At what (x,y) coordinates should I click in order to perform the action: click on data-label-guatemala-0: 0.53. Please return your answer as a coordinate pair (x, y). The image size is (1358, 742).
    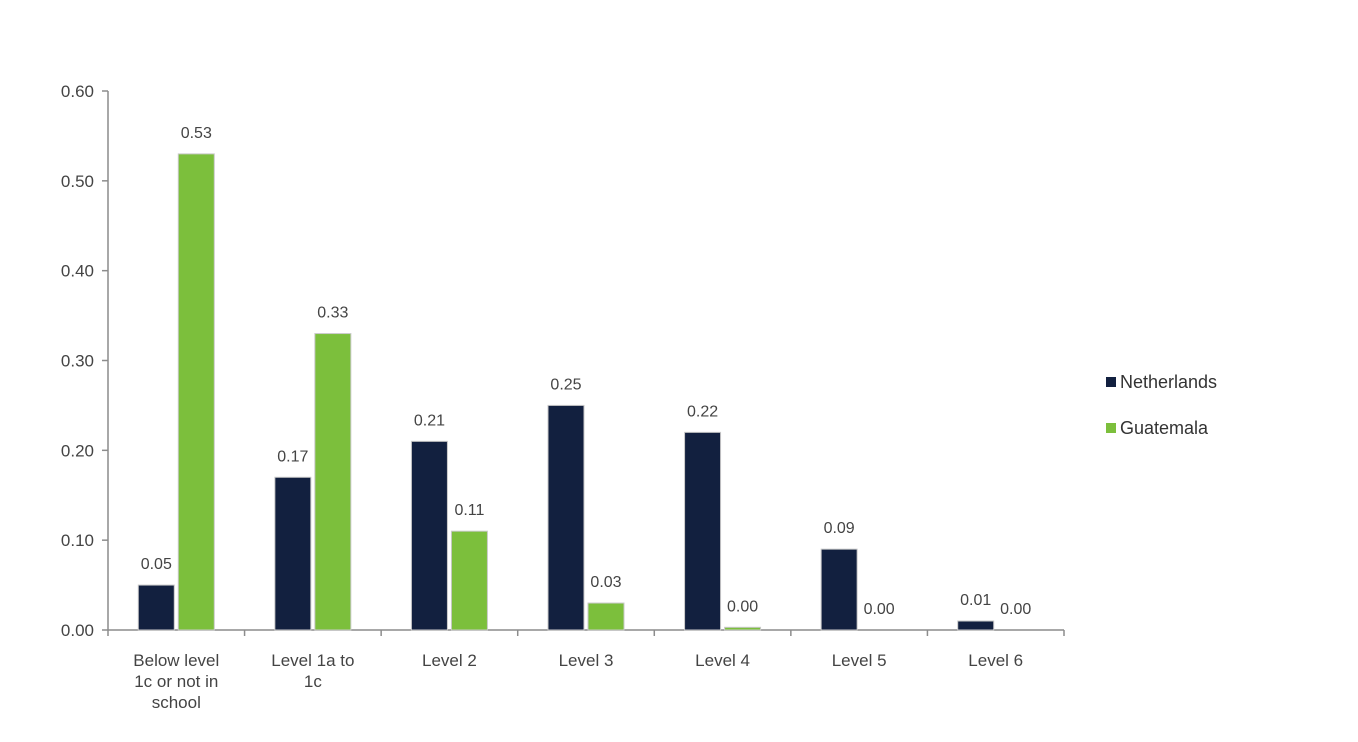
    Looking at the image, I should click on (196, 133).